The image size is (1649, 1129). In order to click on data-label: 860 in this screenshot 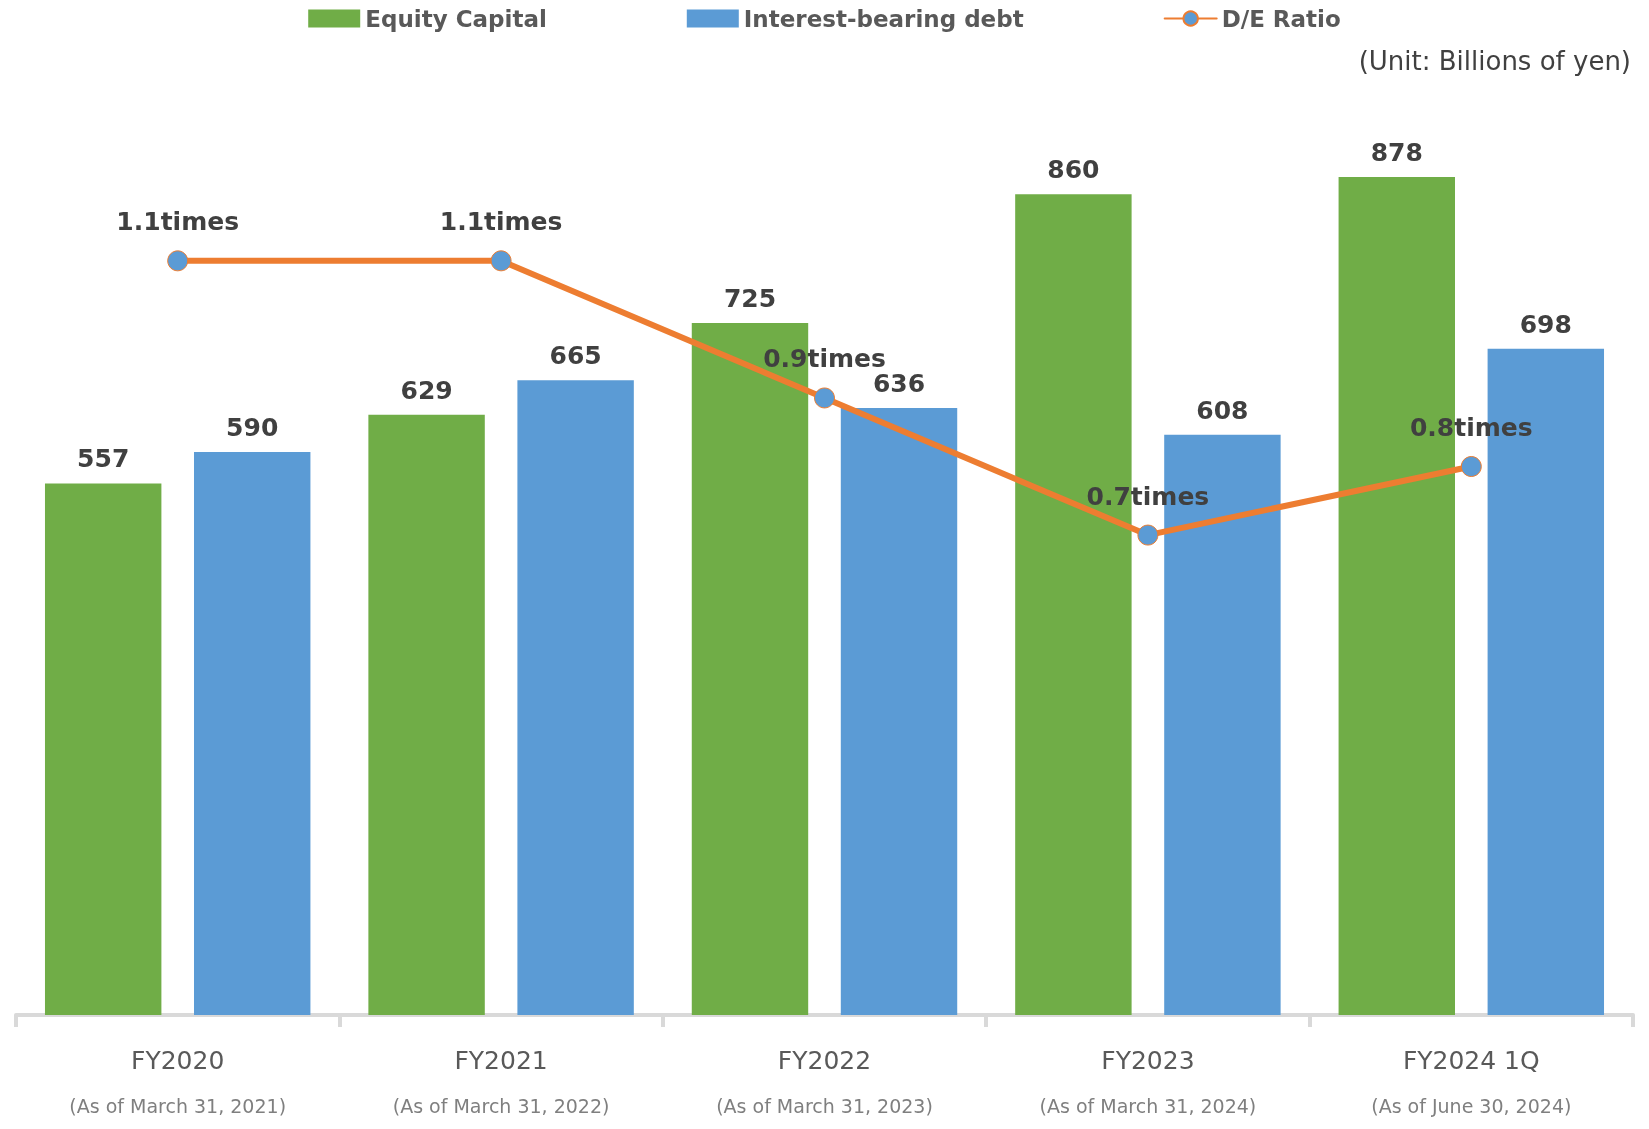, I will do `click(1073, 170)`.